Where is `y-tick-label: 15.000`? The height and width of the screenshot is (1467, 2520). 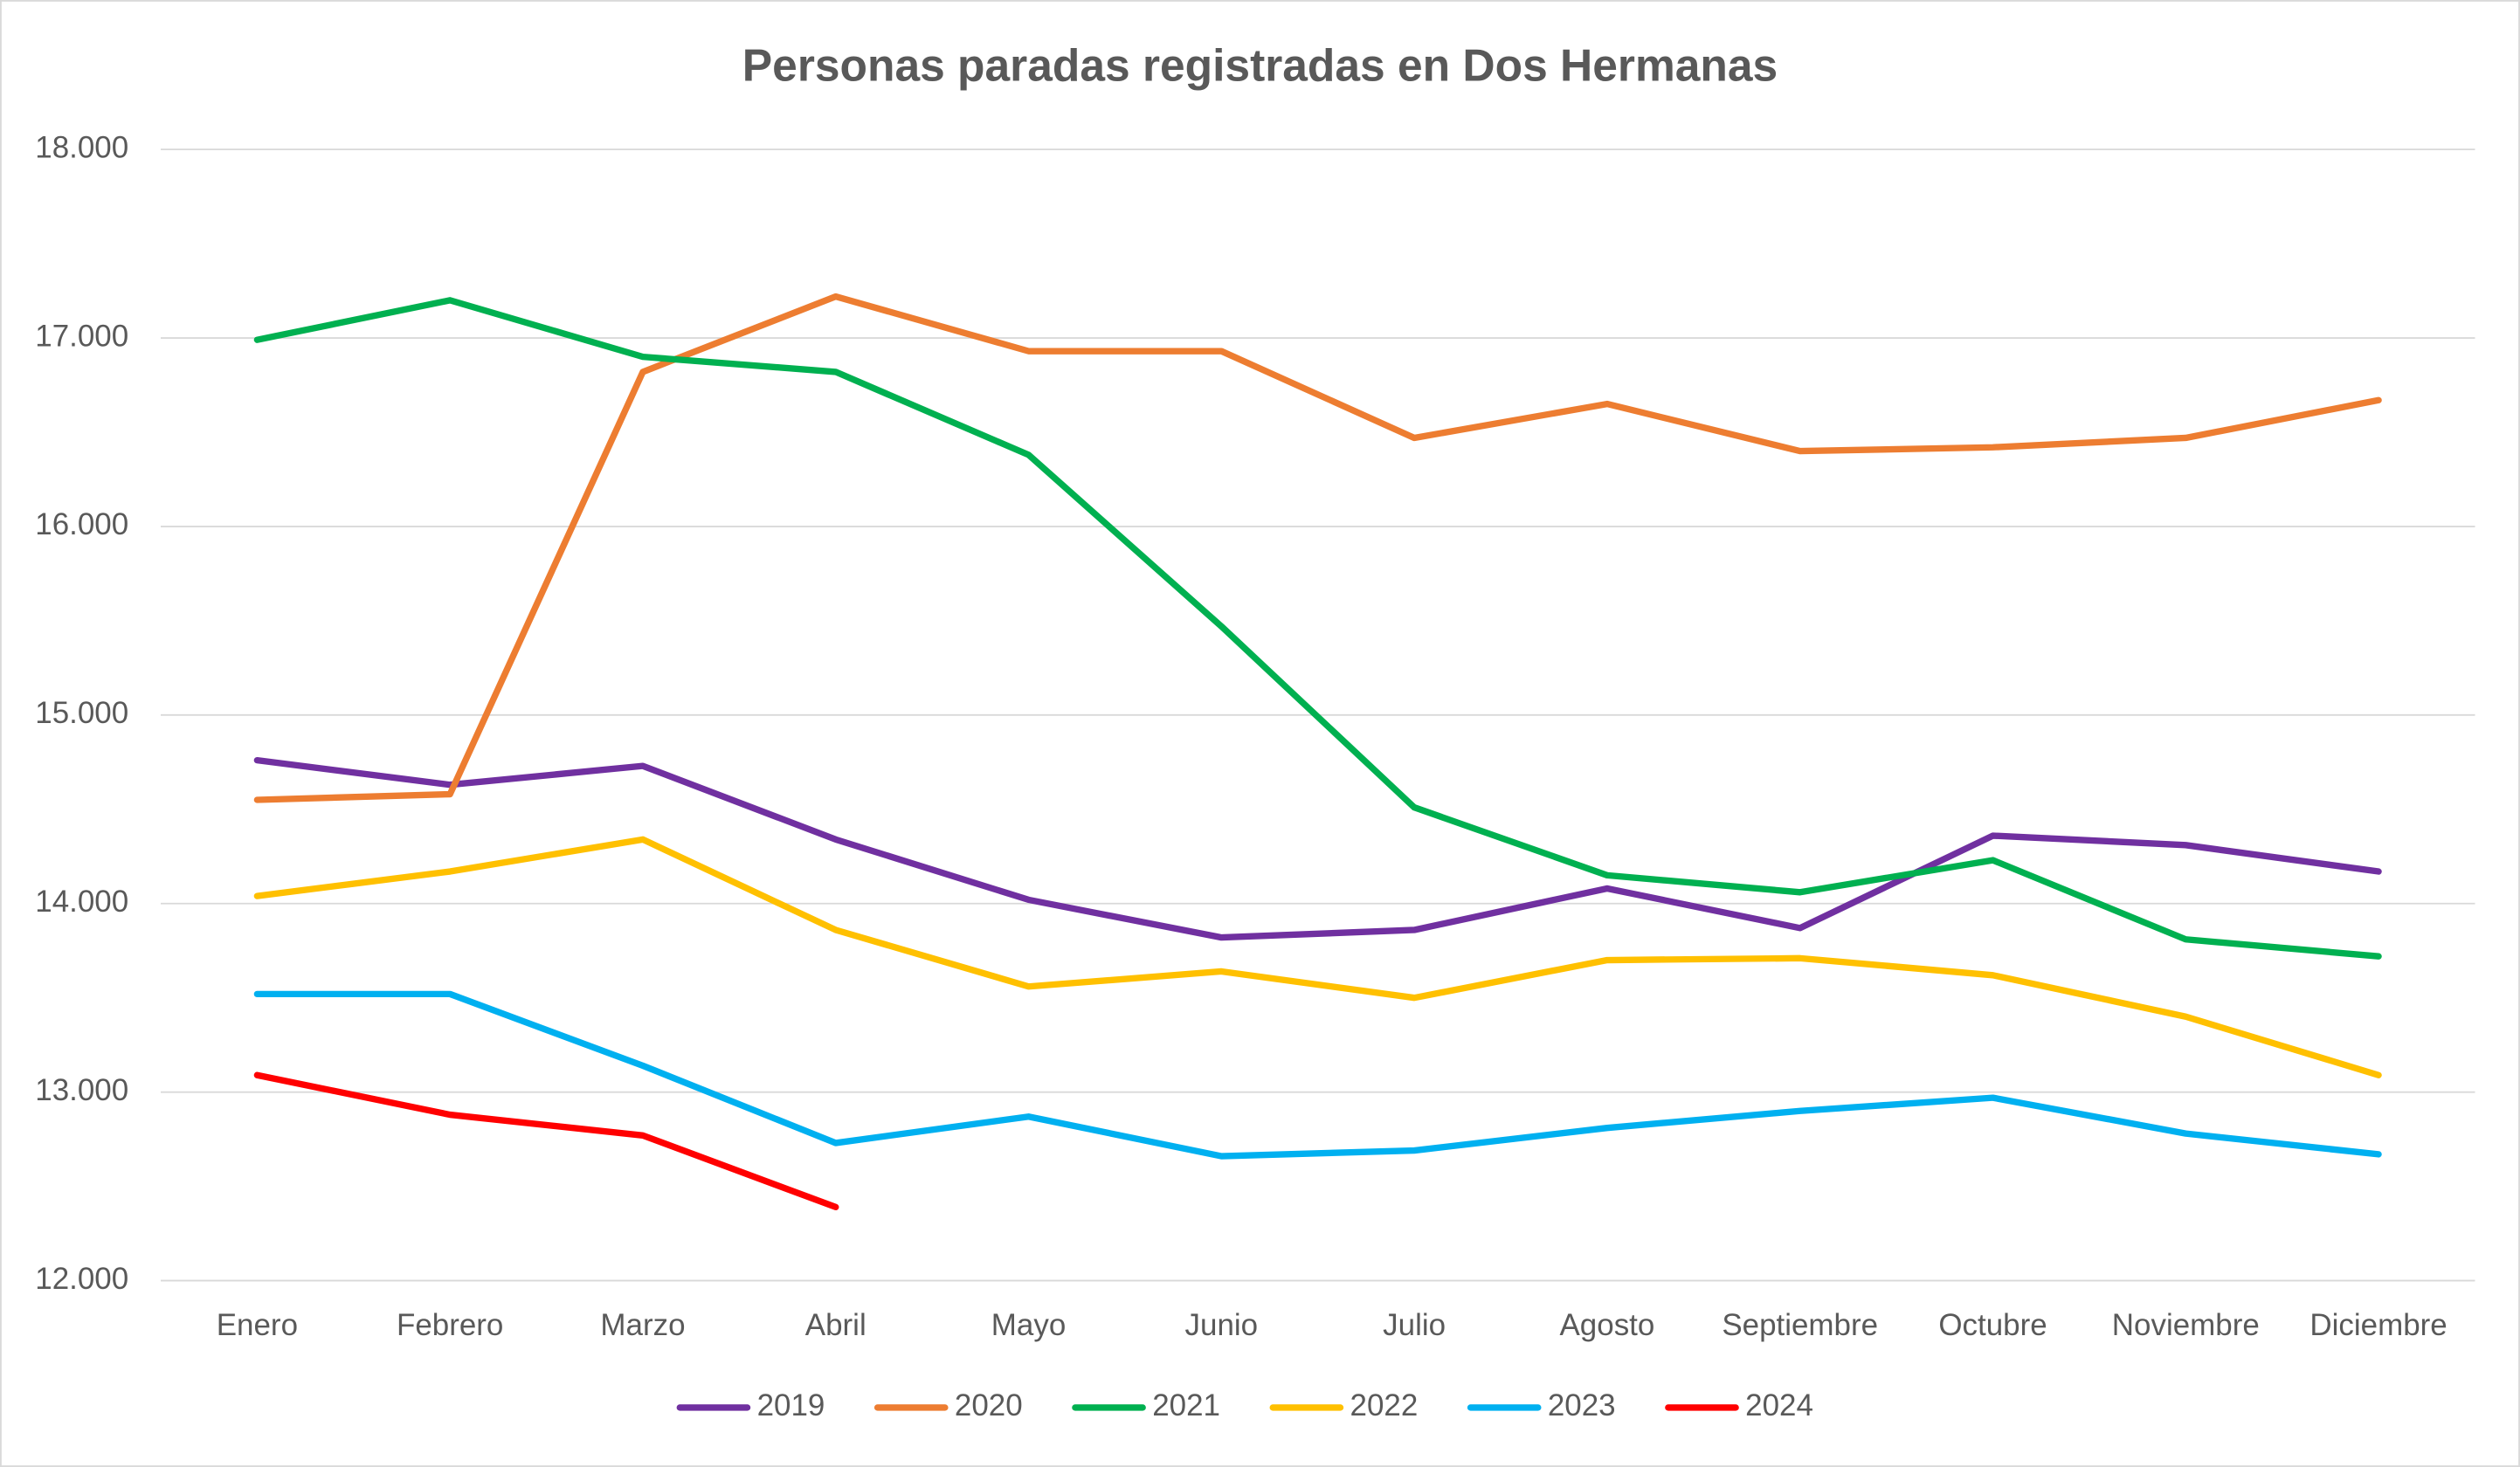 y-tick-label: 15.000 is located at coordinates (81, 713).